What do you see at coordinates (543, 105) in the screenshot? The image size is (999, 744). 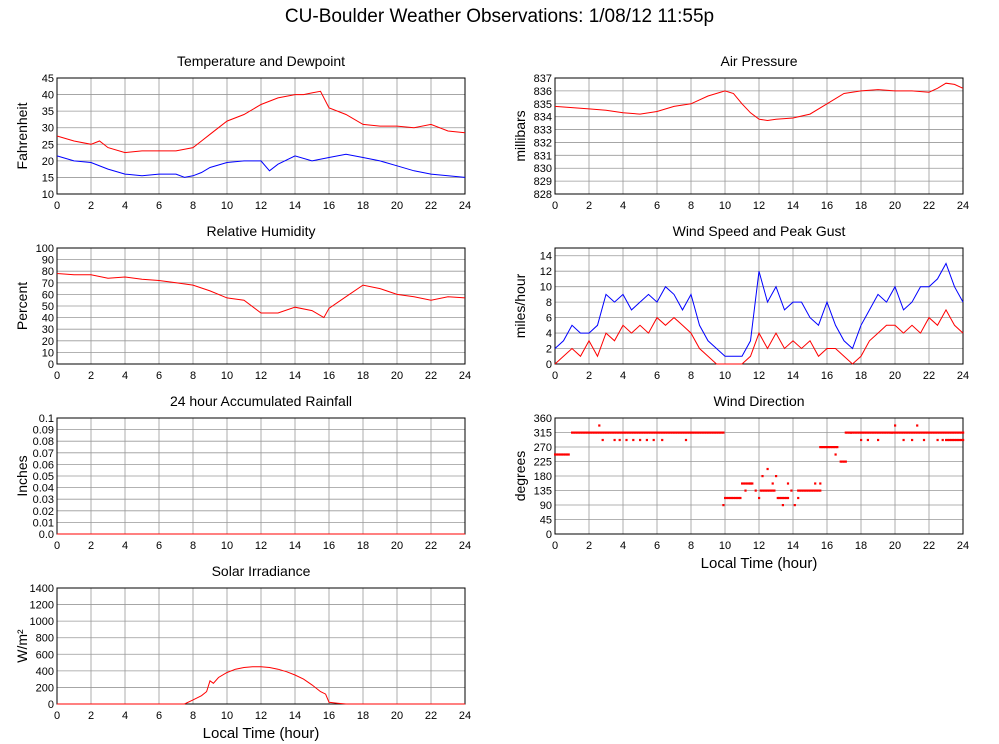 I see `y-tick-label: 835` at bounding box center [543, 105].